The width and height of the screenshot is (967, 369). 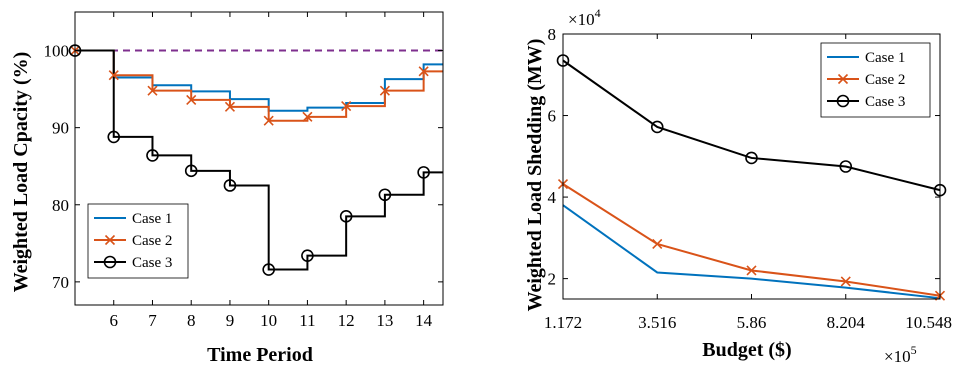 I want to click on y-tick-label: 70, so click(x=60, y=282).